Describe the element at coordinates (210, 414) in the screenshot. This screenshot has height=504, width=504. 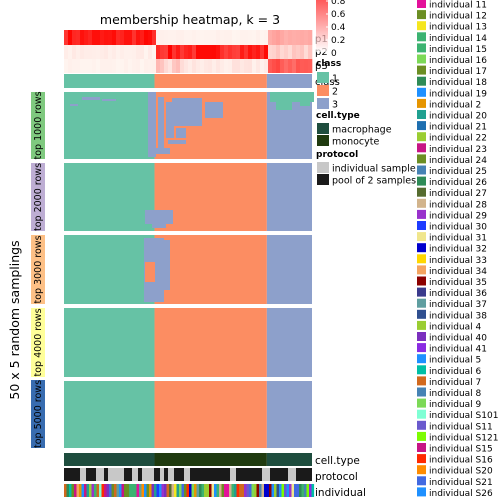
I see `heatmap-block-class2` at that location.